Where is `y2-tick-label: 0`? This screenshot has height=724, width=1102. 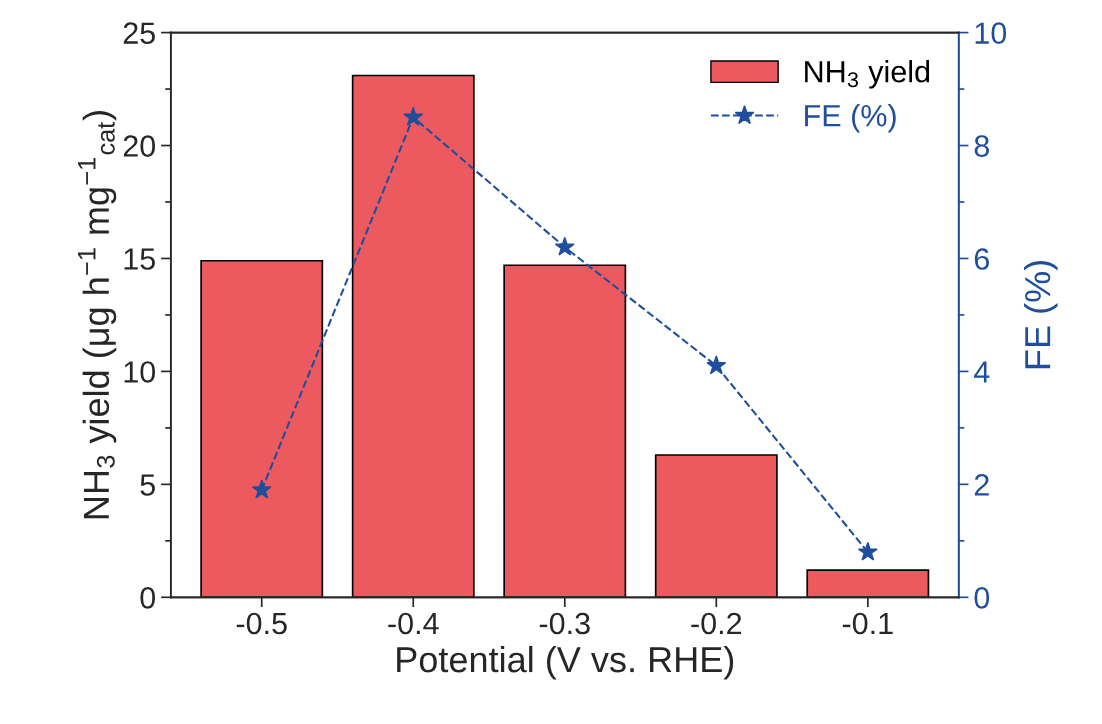 y2-tick-label: 0 is located at coordinates (982, 598).